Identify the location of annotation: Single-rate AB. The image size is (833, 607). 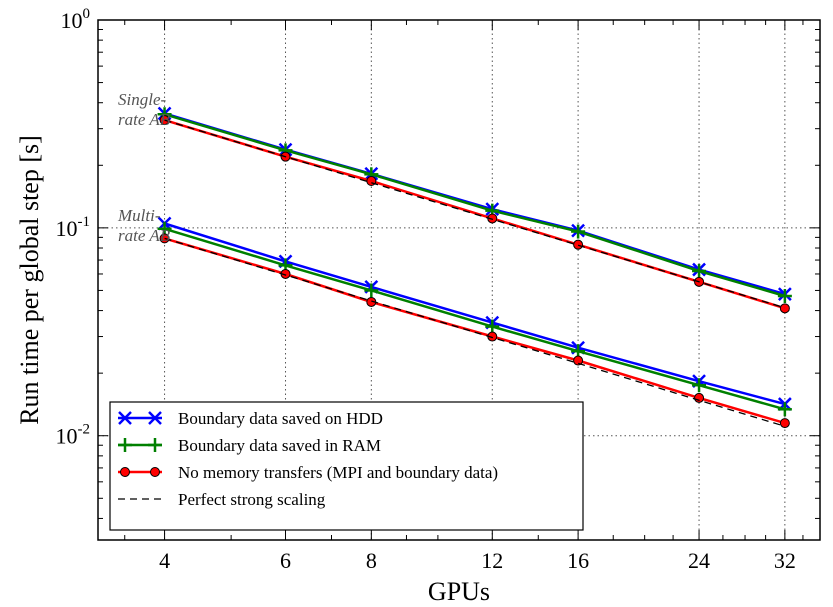
(144, 109).